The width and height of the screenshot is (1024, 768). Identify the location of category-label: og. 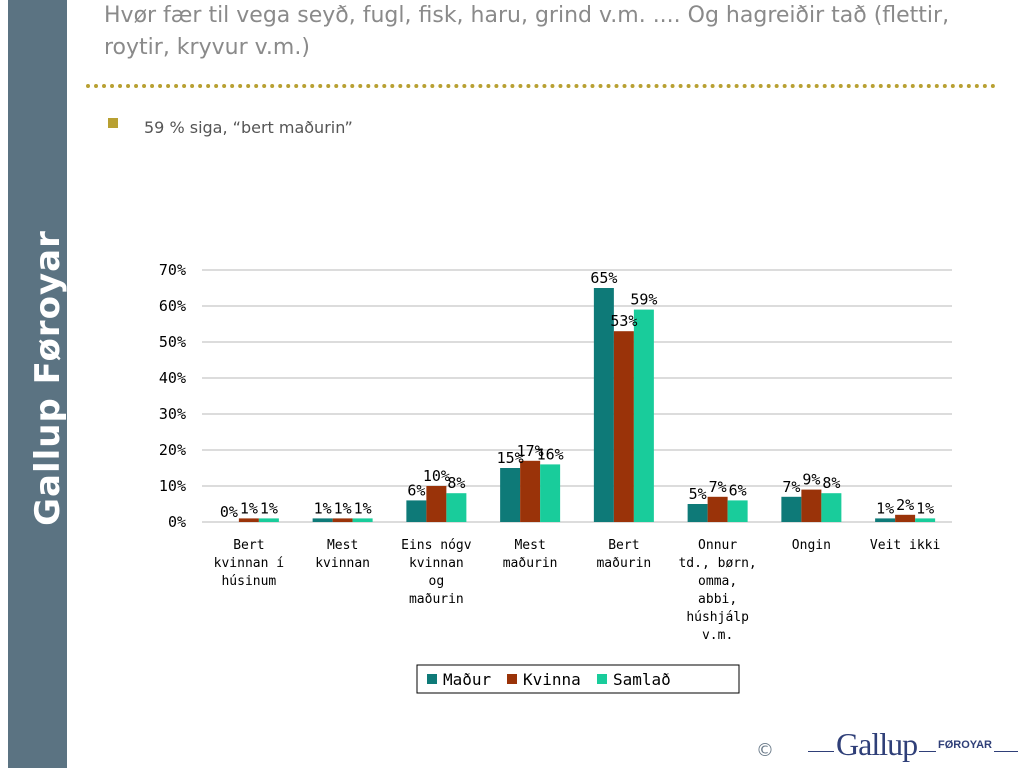
(437, 581).